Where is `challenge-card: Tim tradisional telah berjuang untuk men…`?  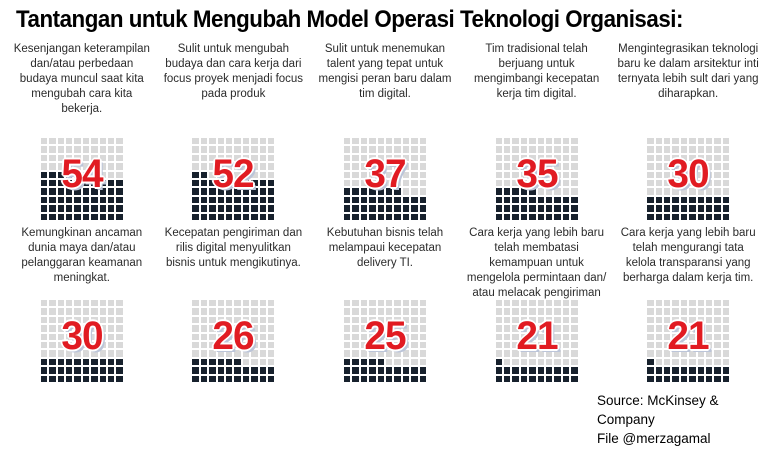 challenge-card: Tim tradisional telah berjuang untuk men… is located at coordinates (537, 130).